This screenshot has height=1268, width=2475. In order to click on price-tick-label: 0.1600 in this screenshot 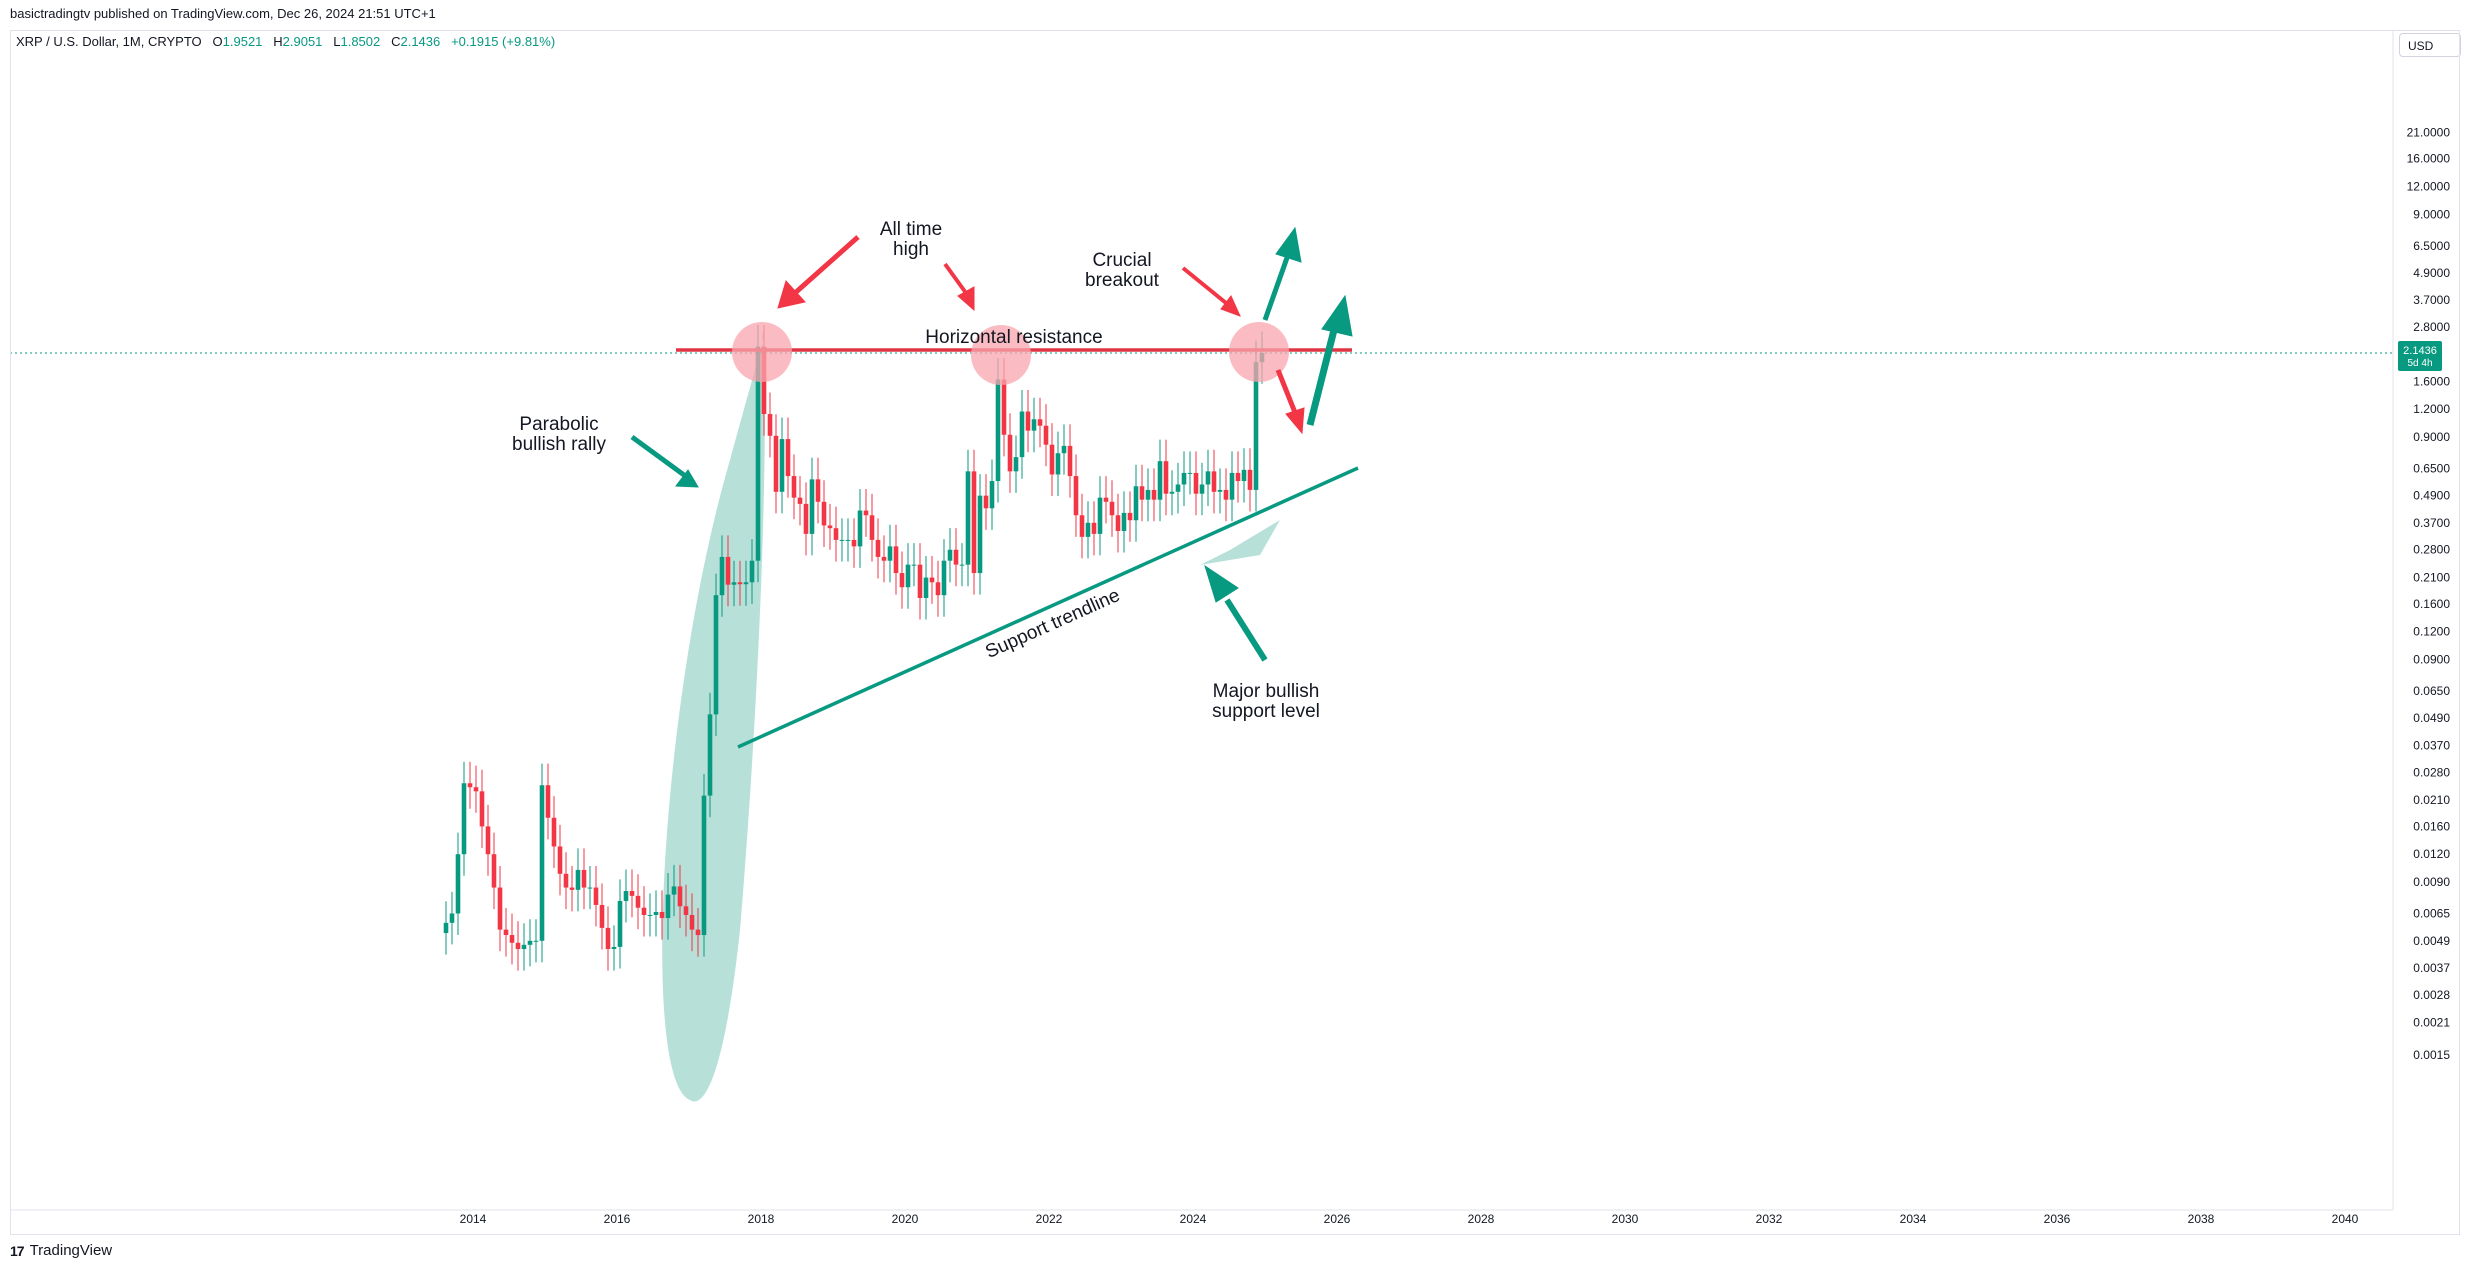, I will do `click(2431, 604)`.